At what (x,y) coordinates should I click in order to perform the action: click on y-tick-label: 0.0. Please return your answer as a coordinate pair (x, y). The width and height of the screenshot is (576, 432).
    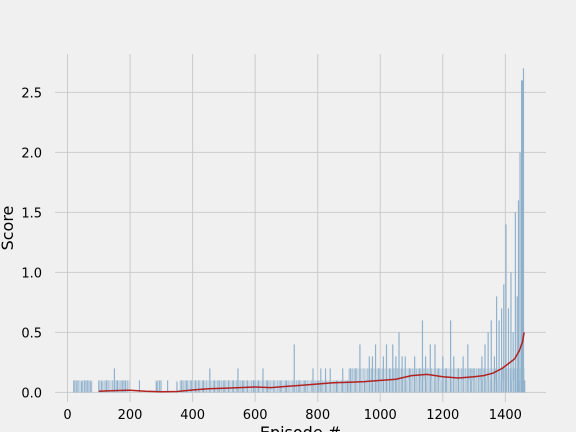
    Looking at the image, I should click on (31, 393).